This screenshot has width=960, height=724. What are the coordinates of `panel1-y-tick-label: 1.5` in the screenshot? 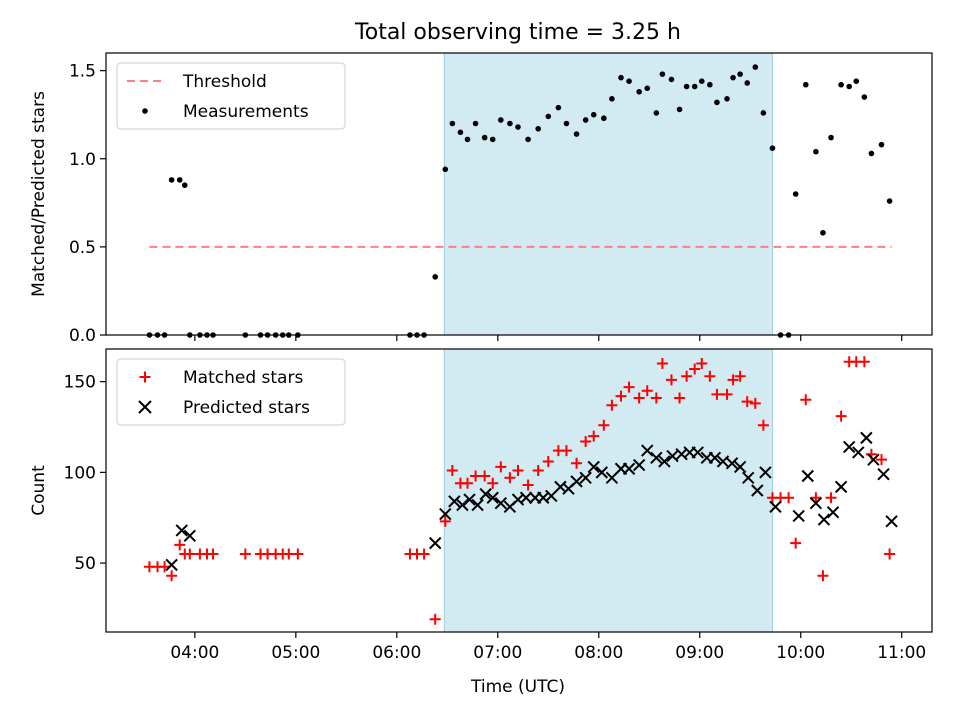 It's located at (82, 72).